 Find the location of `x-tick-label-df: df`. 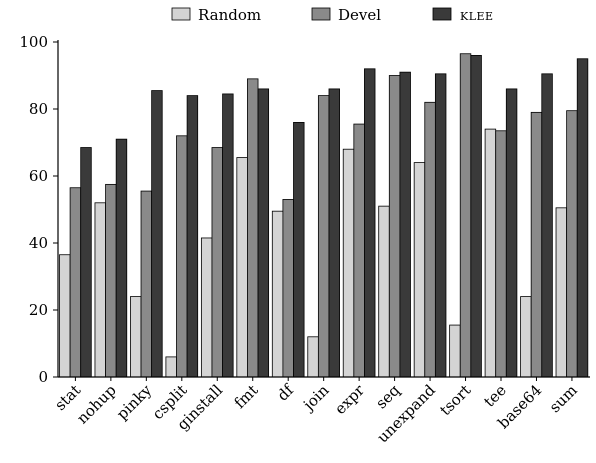

x-tick-label-df: df is located at coordinates (286, 392).